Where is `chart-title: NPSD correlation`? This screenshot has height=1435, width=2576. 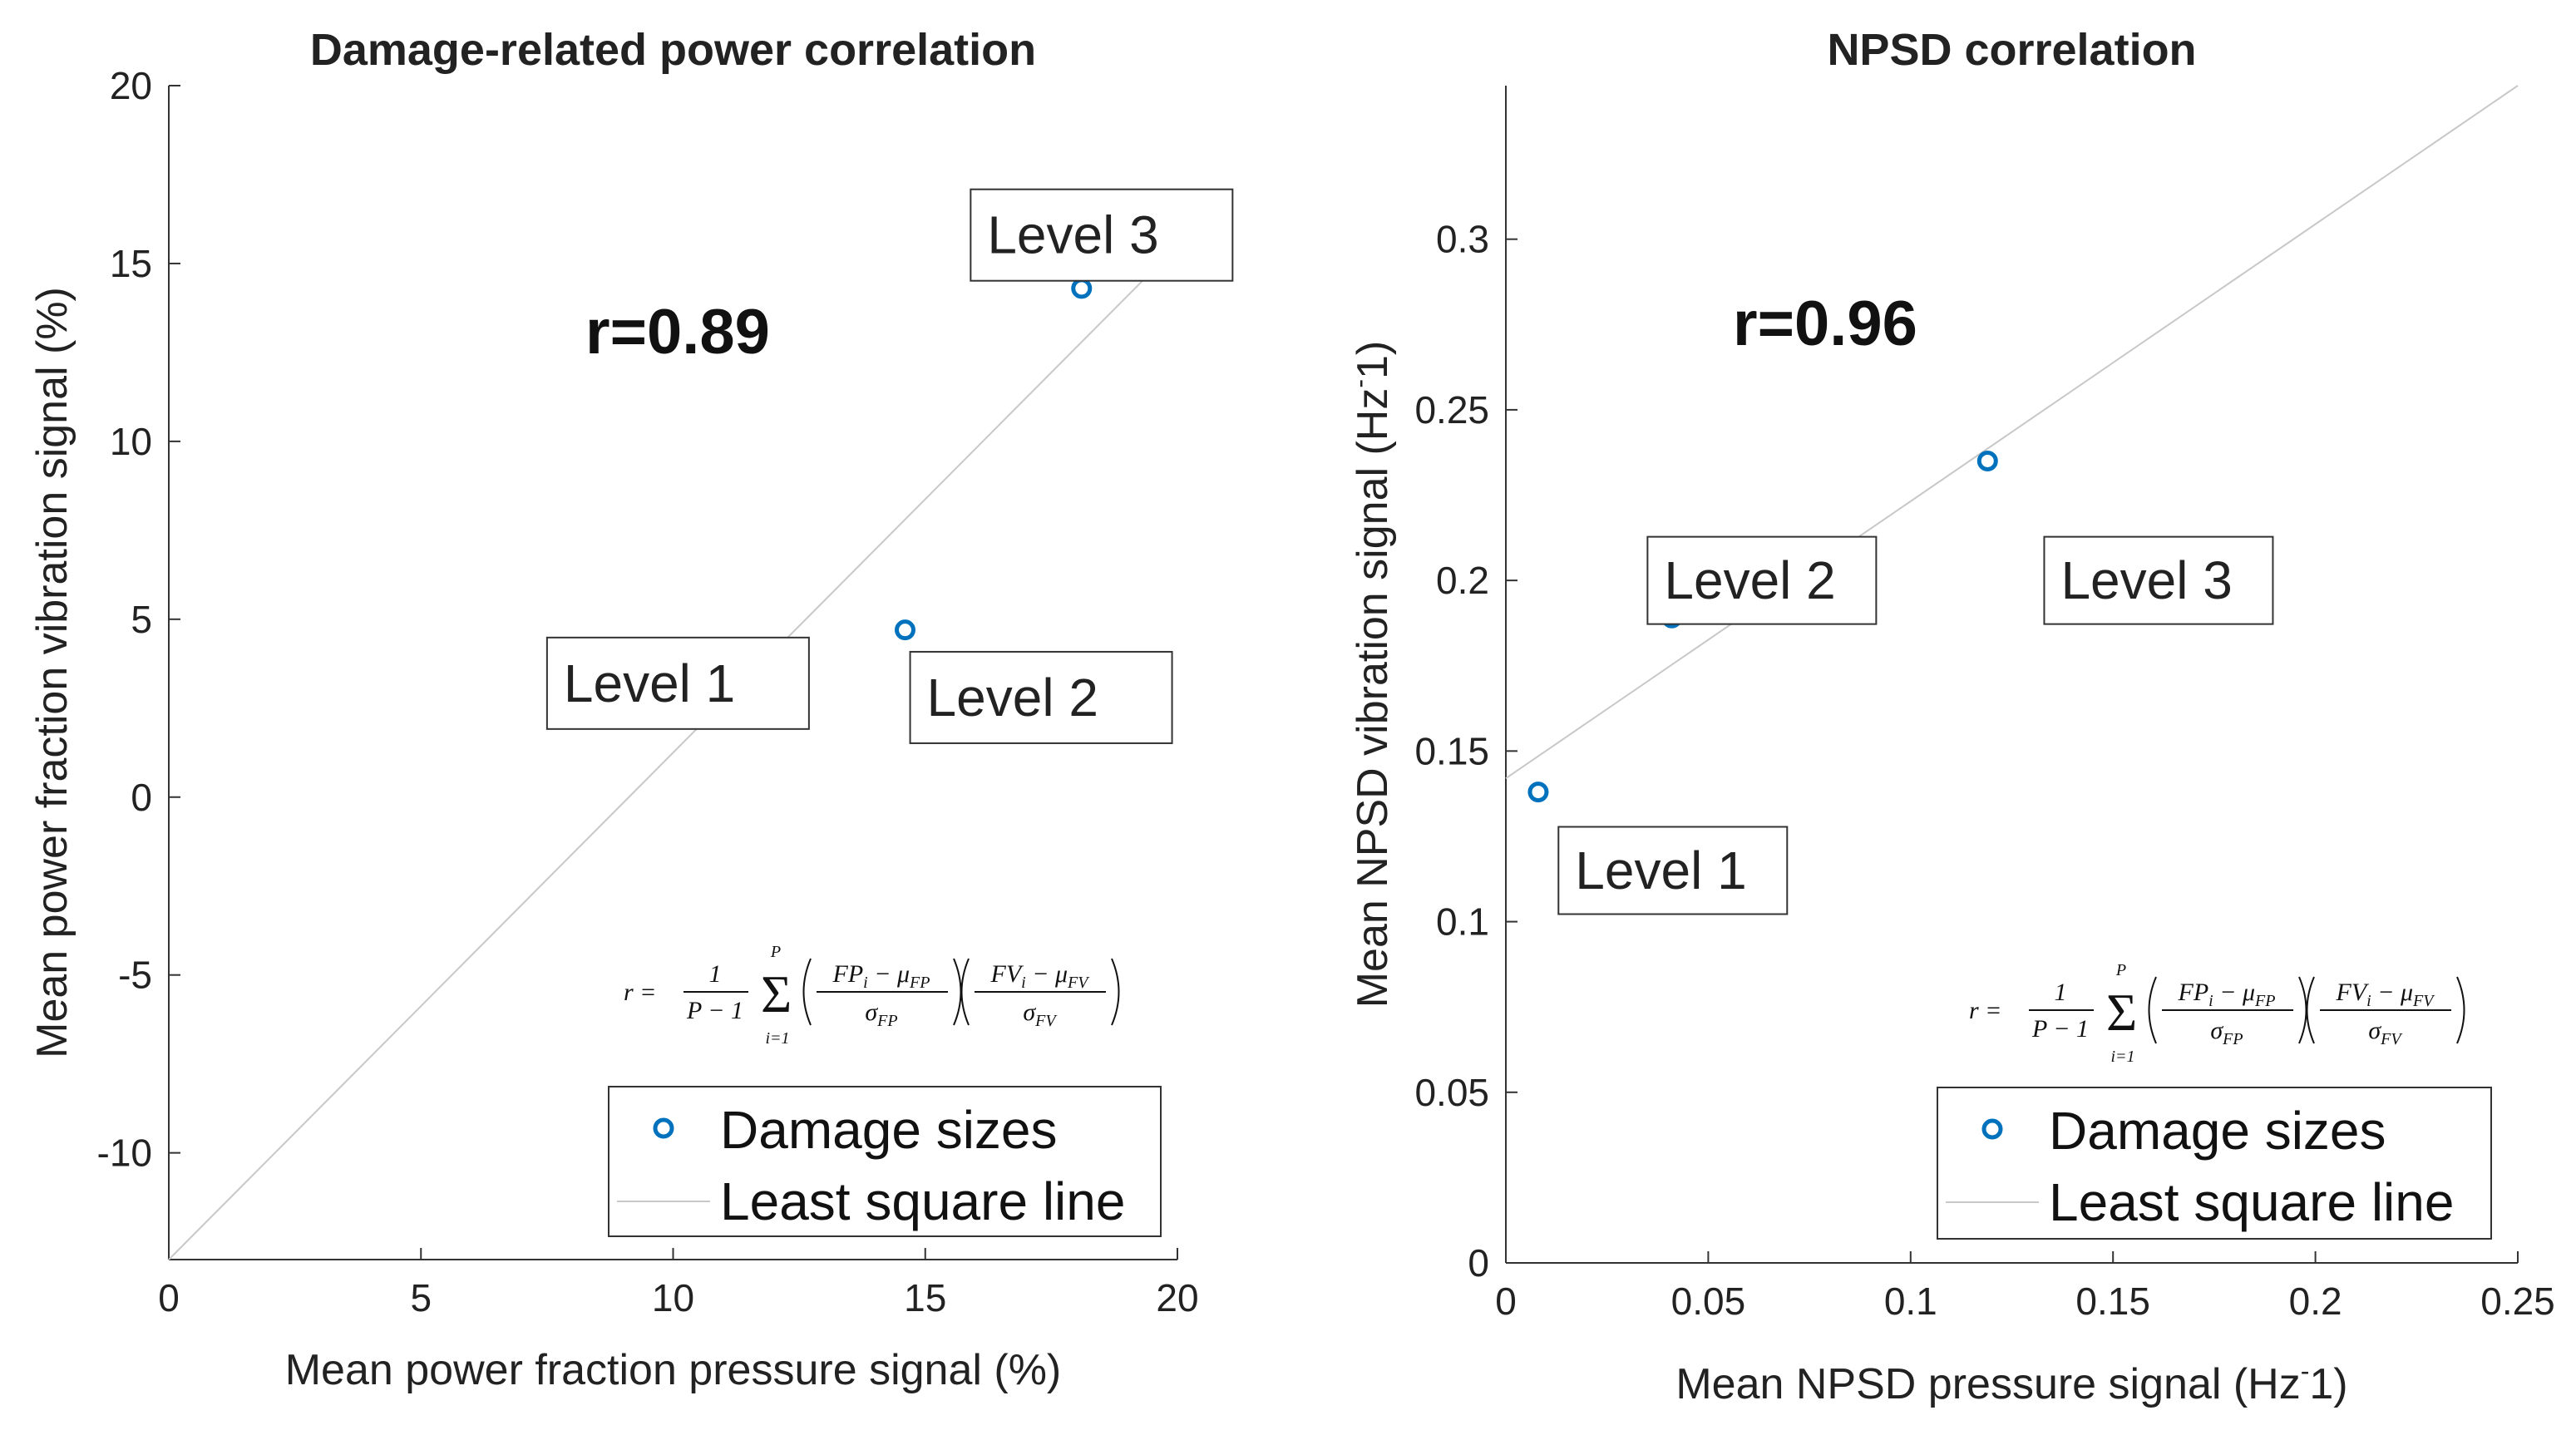
chart-title: NPSD correlation is located at coordinates (2012, 50).